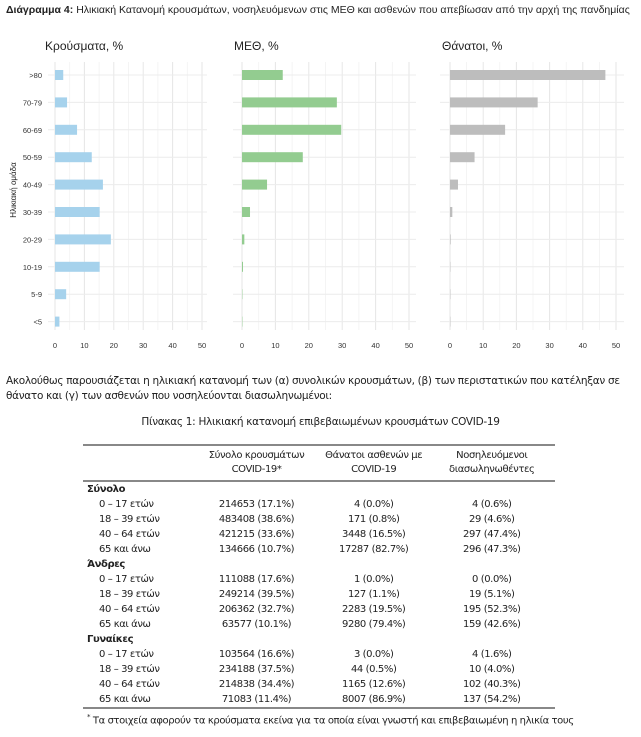 The width and height of the screenshot is (641, 737). Describe the element at coordinates (129, 669) in the screenshot. I see `age-group-cell: 18 – 39 ετών` at that location.